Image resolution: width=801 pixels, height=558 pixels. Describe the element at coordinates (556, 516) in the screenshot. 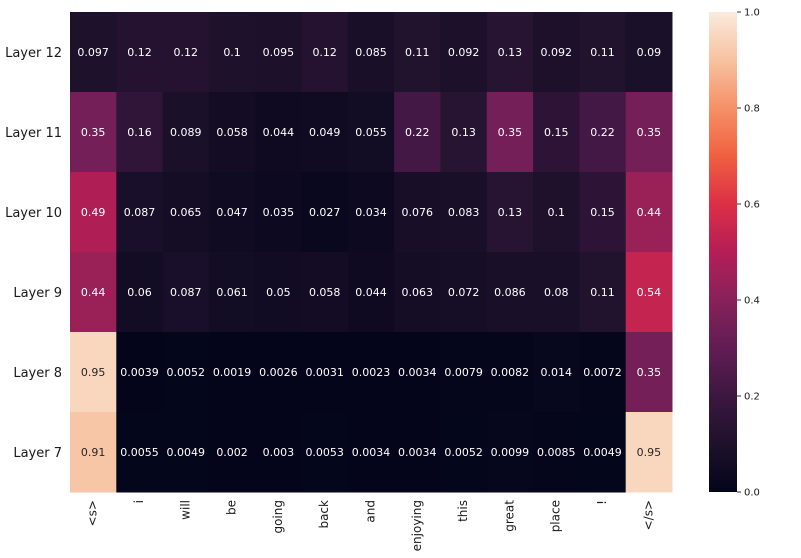

I see `column-label: place` at that location.